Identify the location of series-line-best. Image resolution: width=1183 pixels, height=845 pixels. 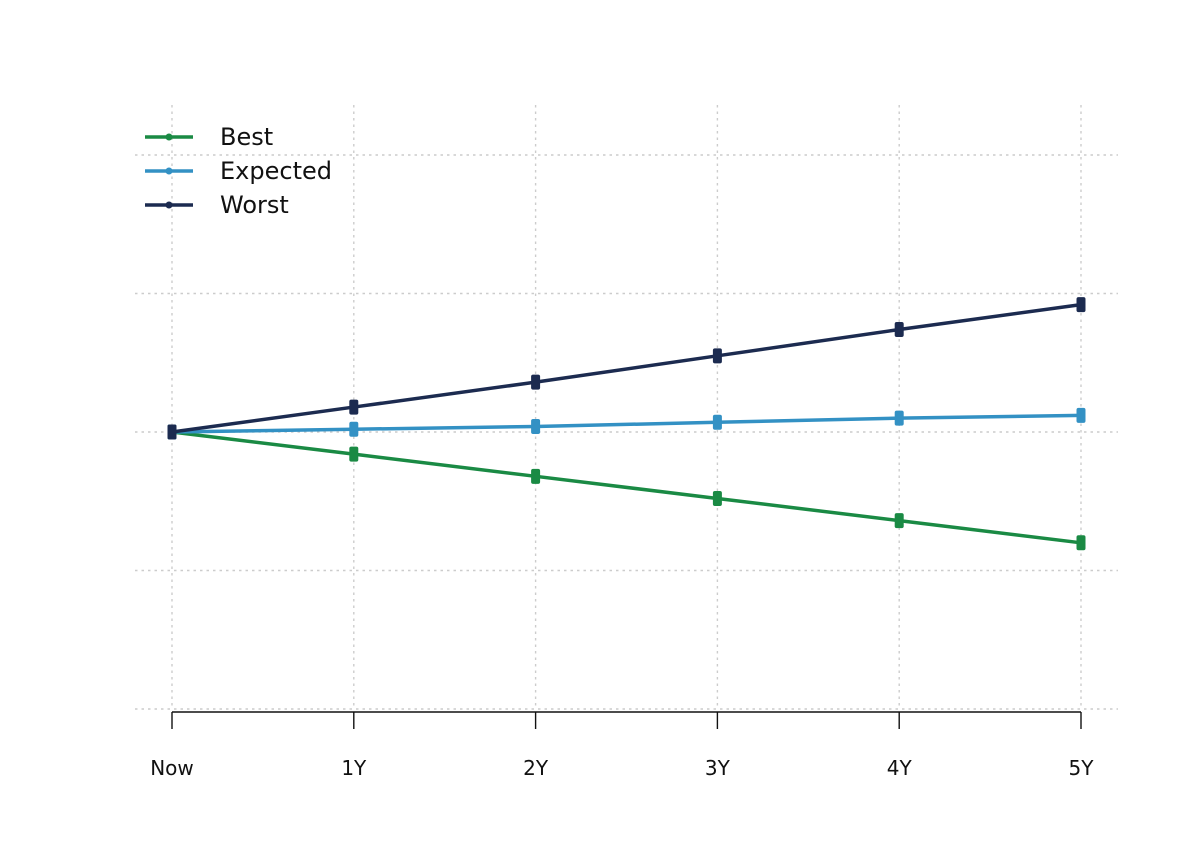
(626, 487).